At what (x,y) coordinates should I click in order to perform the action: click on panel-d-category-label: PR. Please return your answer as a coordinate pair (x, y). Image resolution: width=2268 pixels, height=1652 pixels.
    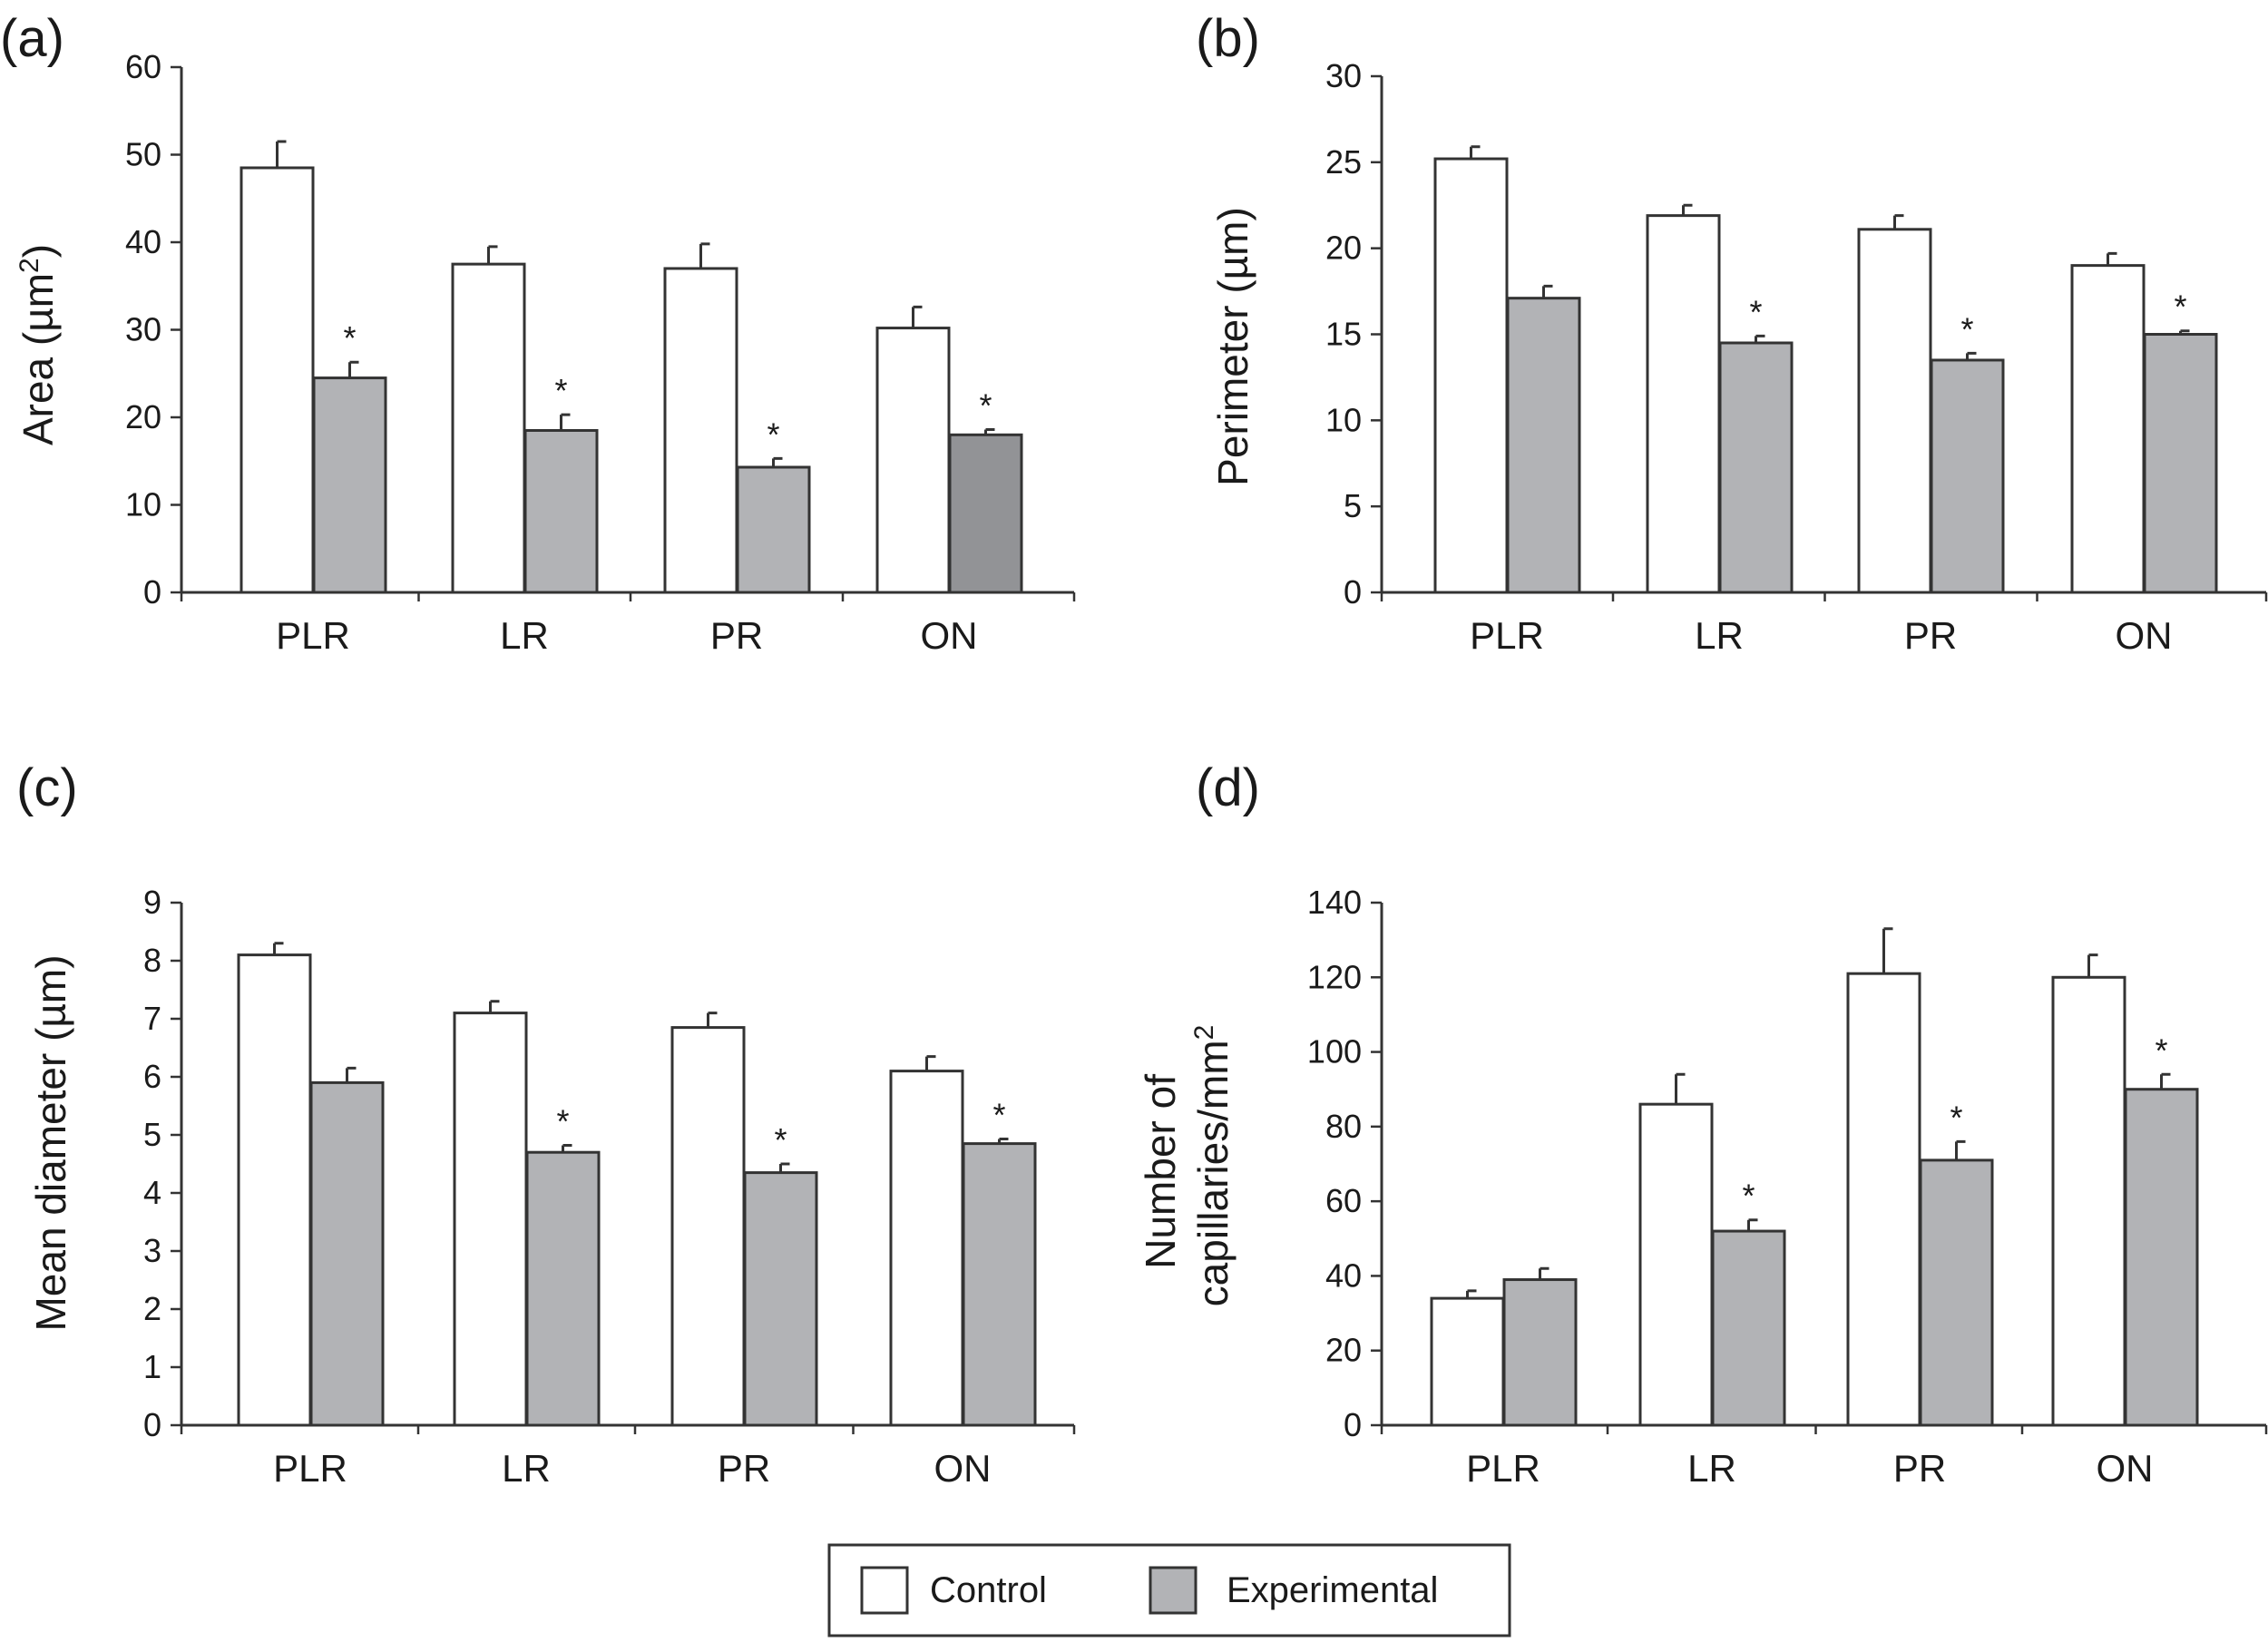
    Looking at the image, I should click on (1920, 1468).